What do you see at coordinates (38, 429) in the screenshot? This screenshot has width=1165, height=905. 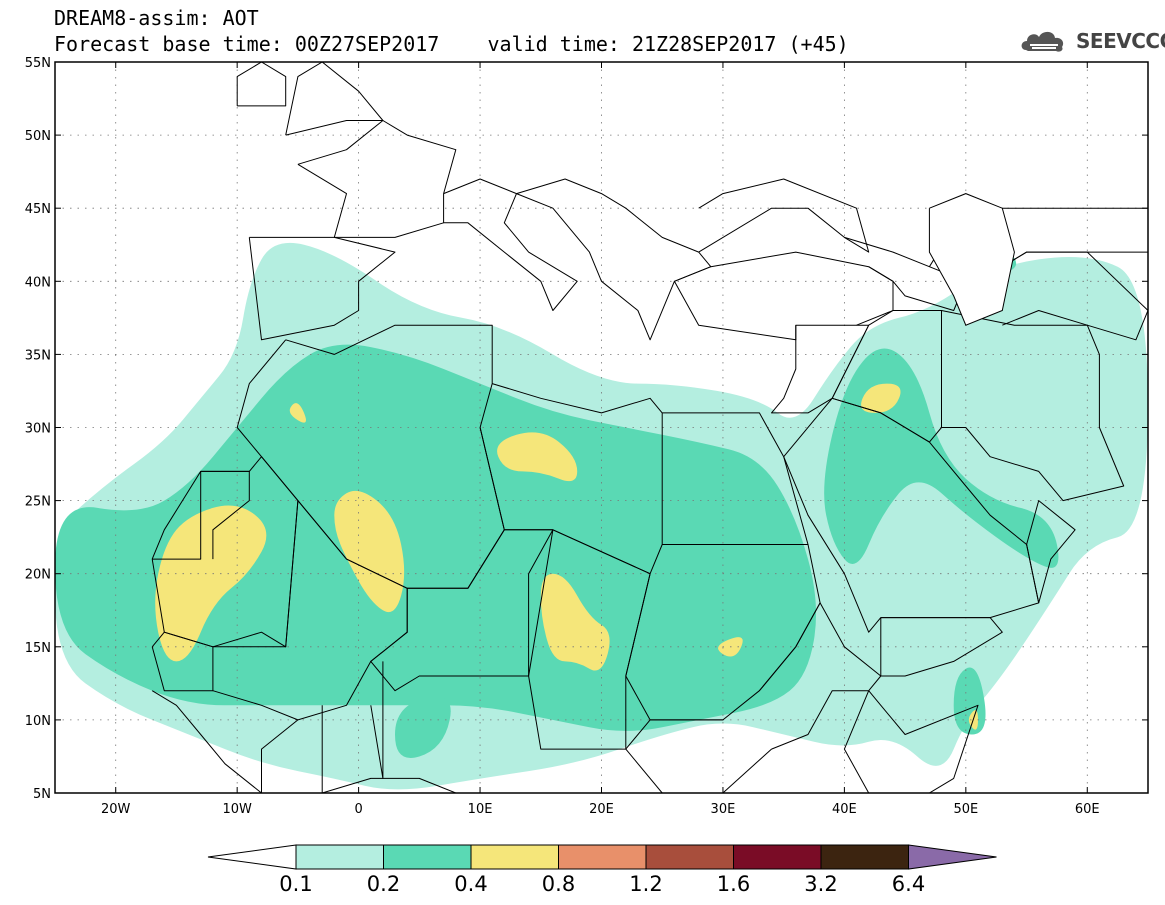 I see `lat-tick-label: 30N` at bounding box center [38, 429].